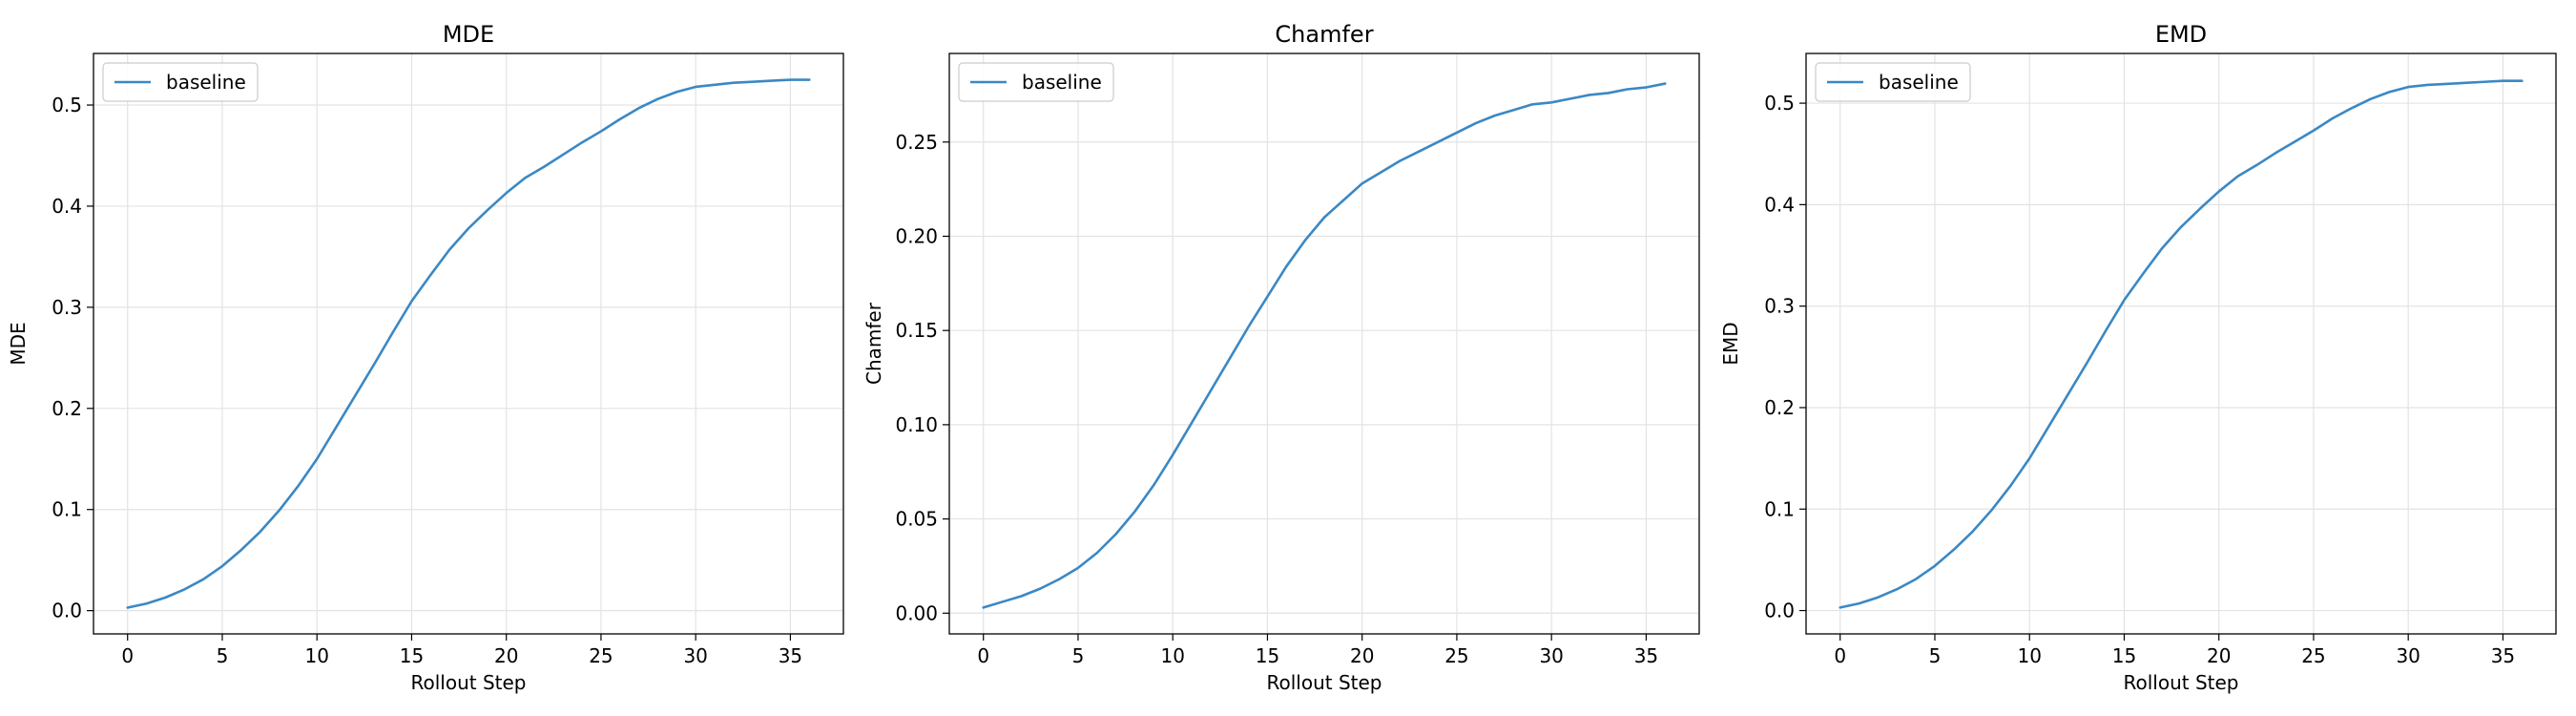 The width and height of the screenshot is (2576, 716). What do you see at coordinates (1730, 343) in the screenshot?
I see `chart-3-ylabel: EMD` at bounding box center [1730, 343].